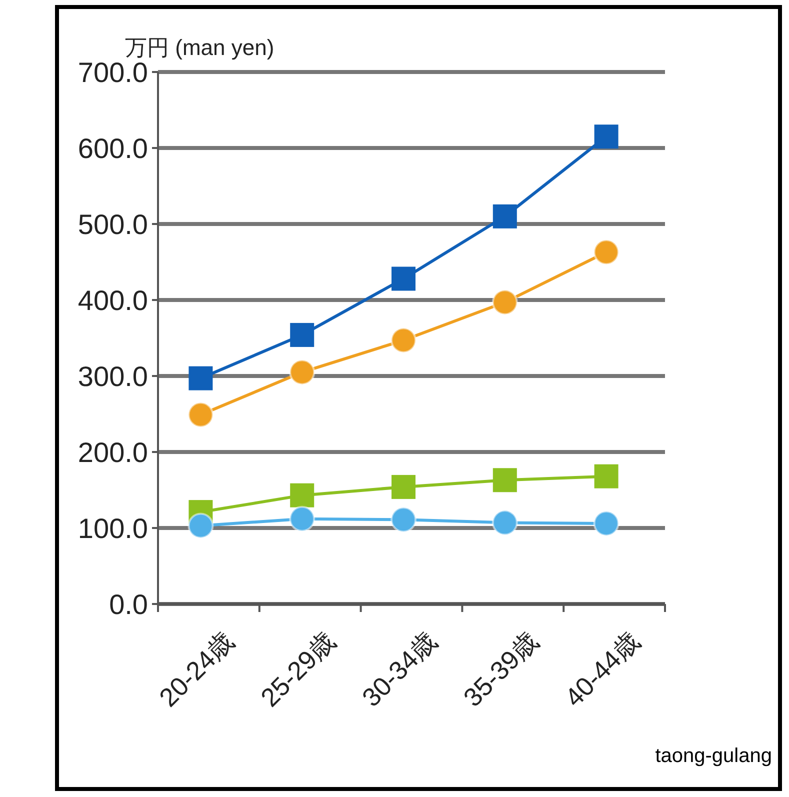 This screenshot has width=789, height=797. Describe the element at coordinates (113, 376) in the screenshot. I see `y-tick-label: 300.0` at that location.